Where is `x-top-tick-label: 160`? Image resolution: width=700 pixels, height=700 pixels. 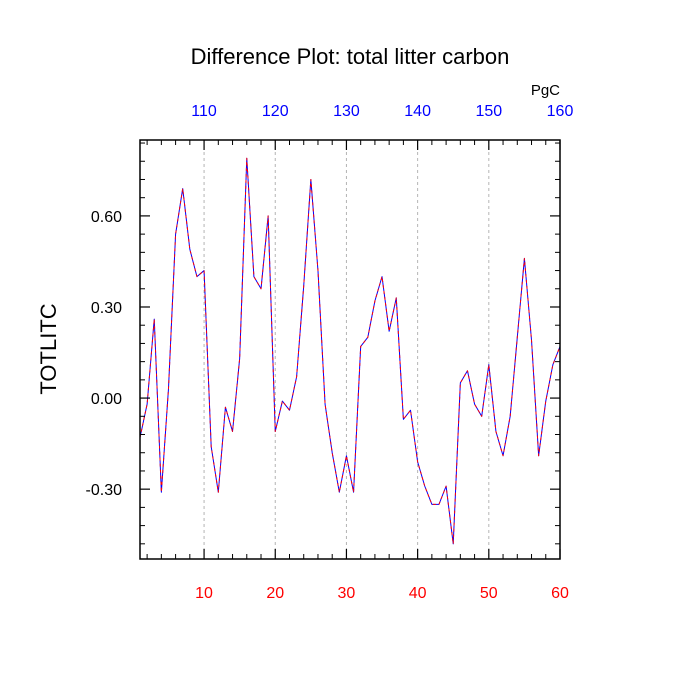
x-top-tick-label: 160 is located at coordinates (560, 111).